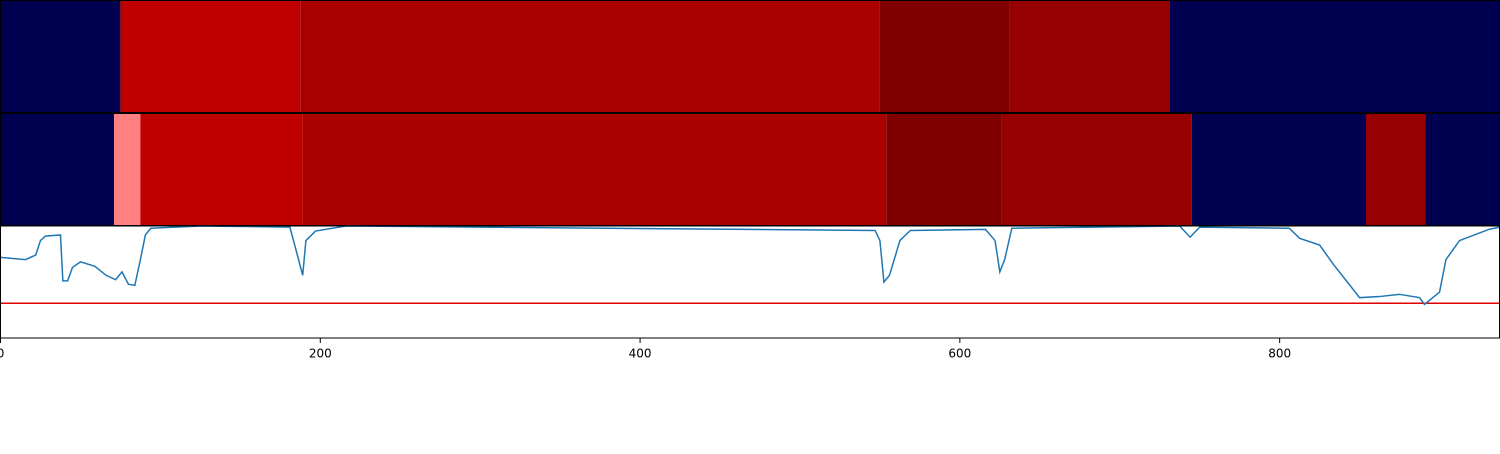  Describe the element at coordinates (320, 354) in the screenshot. I see `x-tick-label: 200` at that location.